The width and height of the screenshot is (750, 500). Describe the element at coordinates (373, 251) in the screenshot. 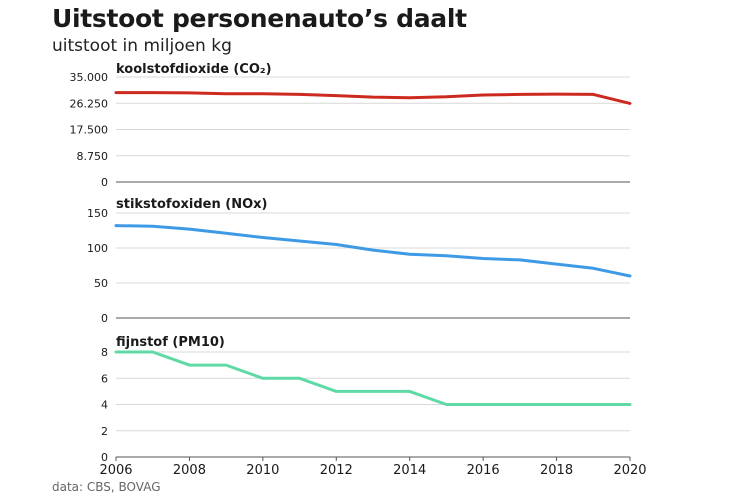

I see `nox-series-line` at that location.